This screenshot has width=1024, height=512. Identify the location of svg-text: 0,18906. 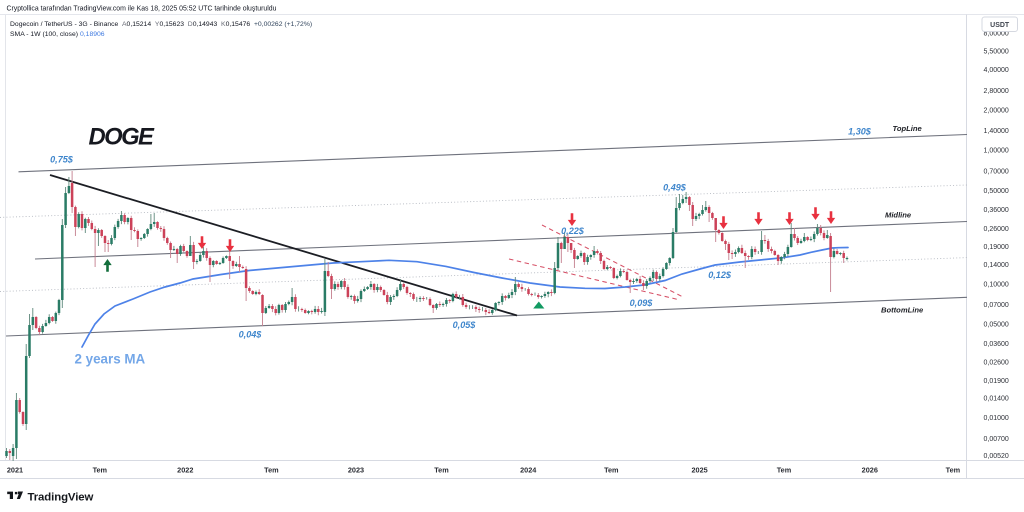
(92, 34).